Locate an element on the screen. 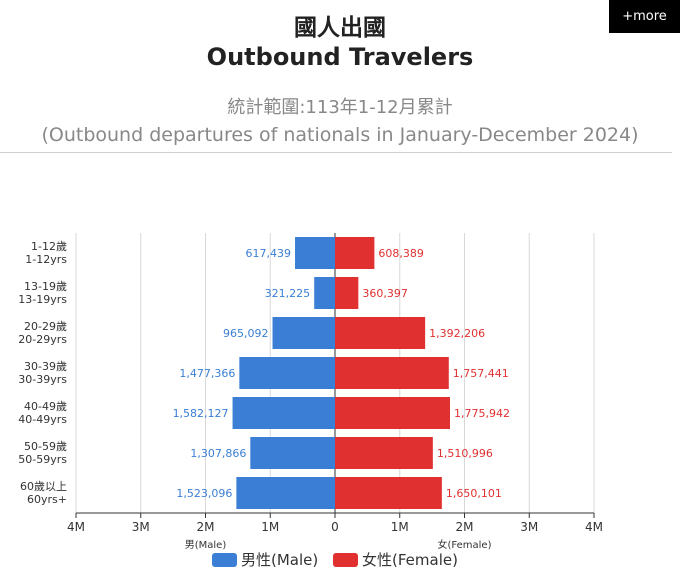 The image size is (680, 583). legend-swatch-male is located at coordinates (224, 560).